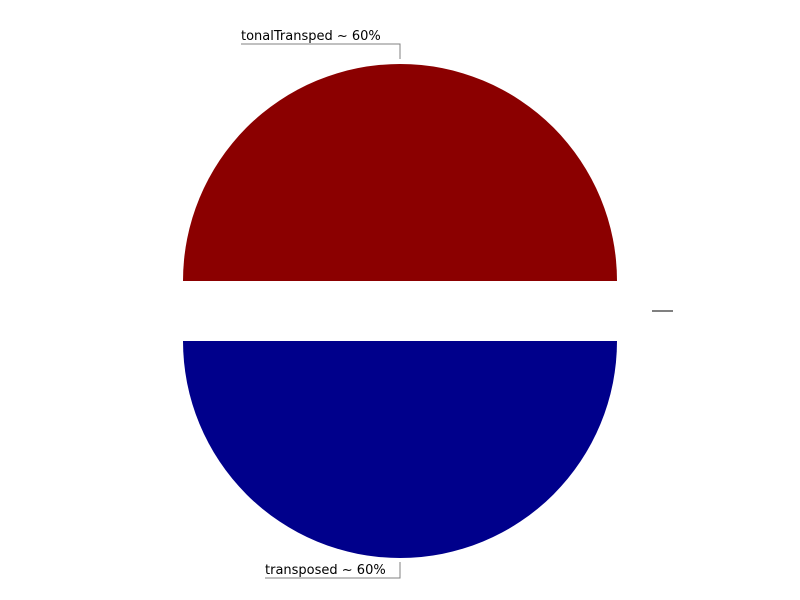  Describe the element at coordinates (311, 36) in the screenshot. I see `slice-label-top: tonalTransped ~ 60%` at that location.